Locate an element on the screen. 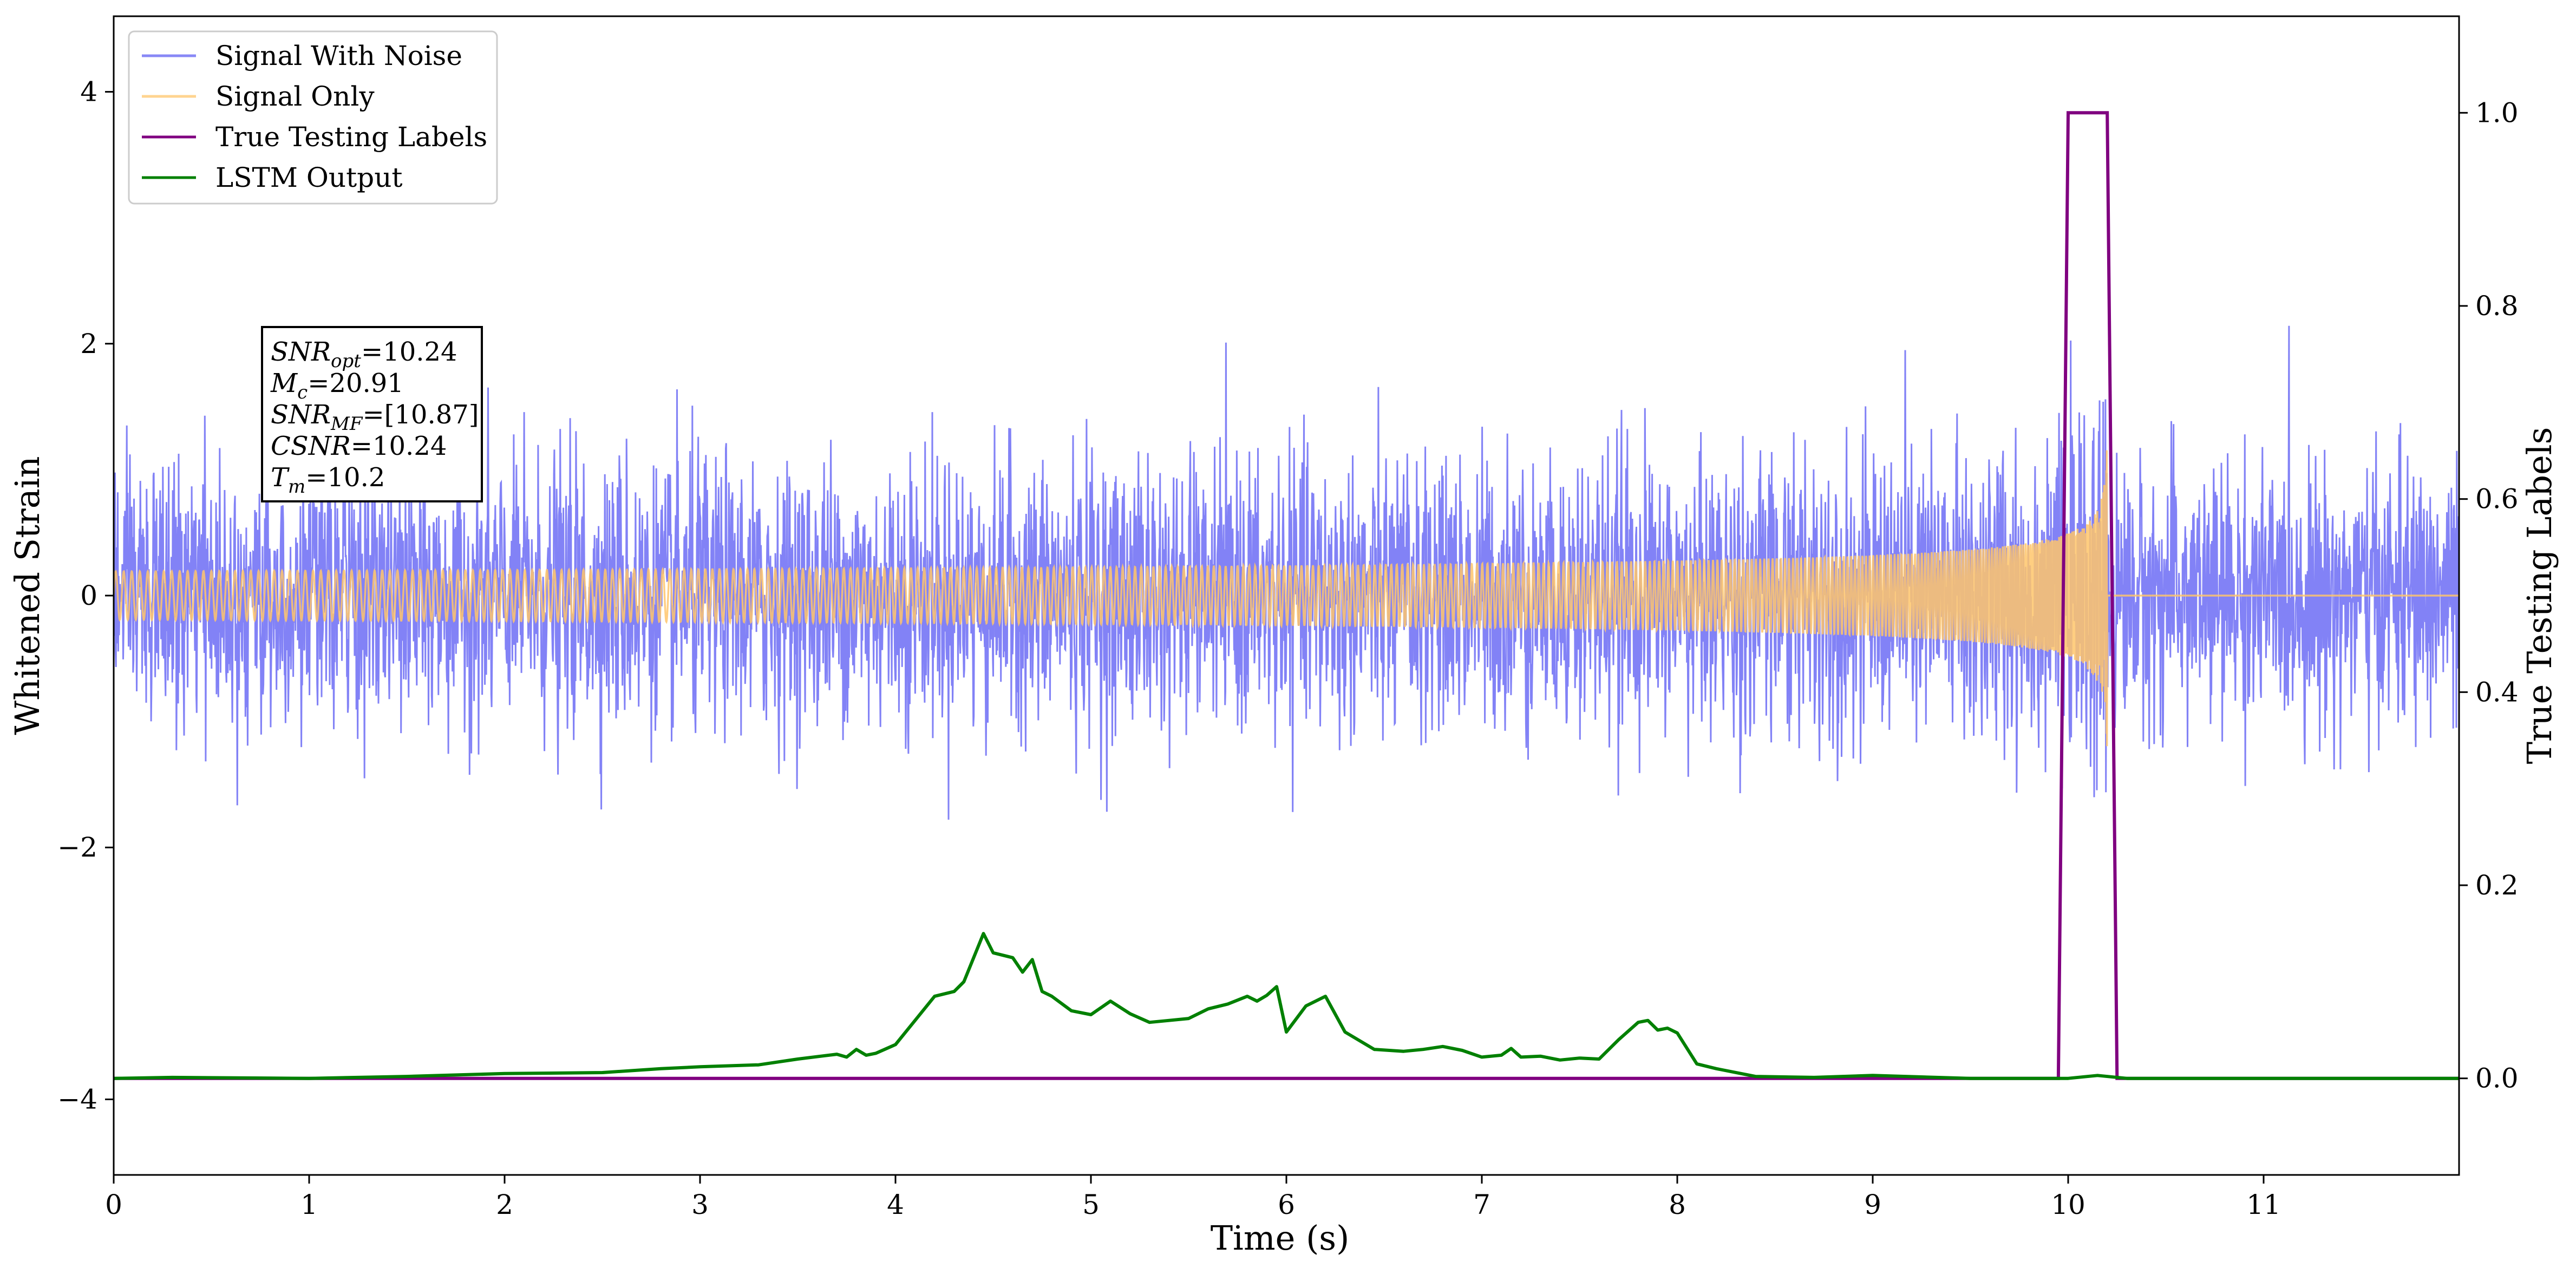 The width and height of the screenshot is (2576, 1274). annotation-subscript: MF is located at coordinates (346, 424).